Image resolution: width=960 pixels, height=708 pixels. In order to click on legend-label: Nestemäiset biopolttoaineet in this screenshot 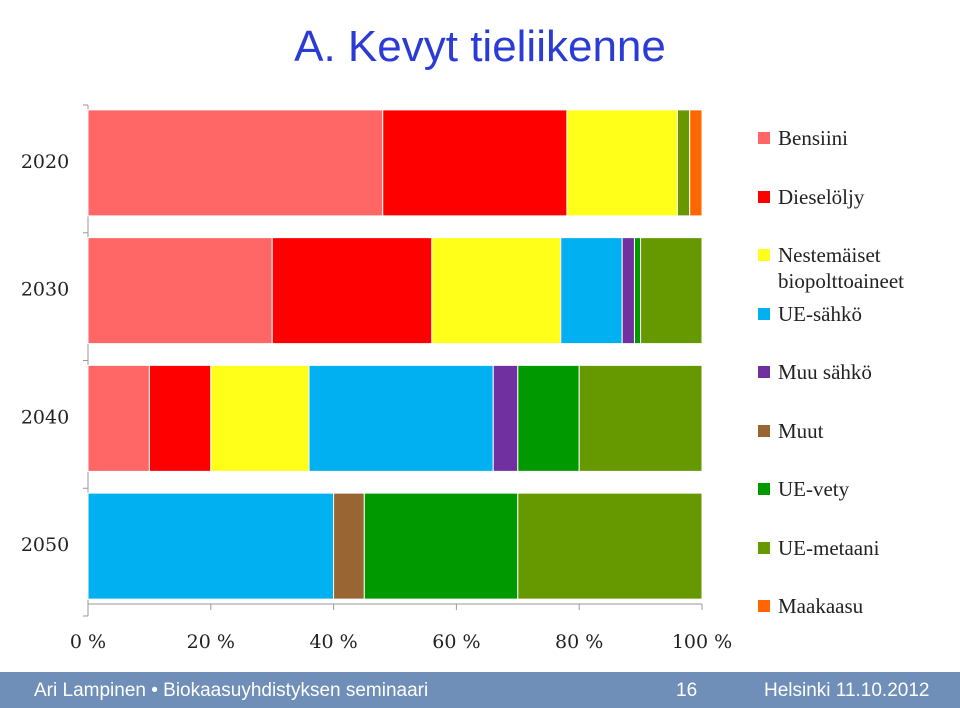, I will do `click(841, 268)`.